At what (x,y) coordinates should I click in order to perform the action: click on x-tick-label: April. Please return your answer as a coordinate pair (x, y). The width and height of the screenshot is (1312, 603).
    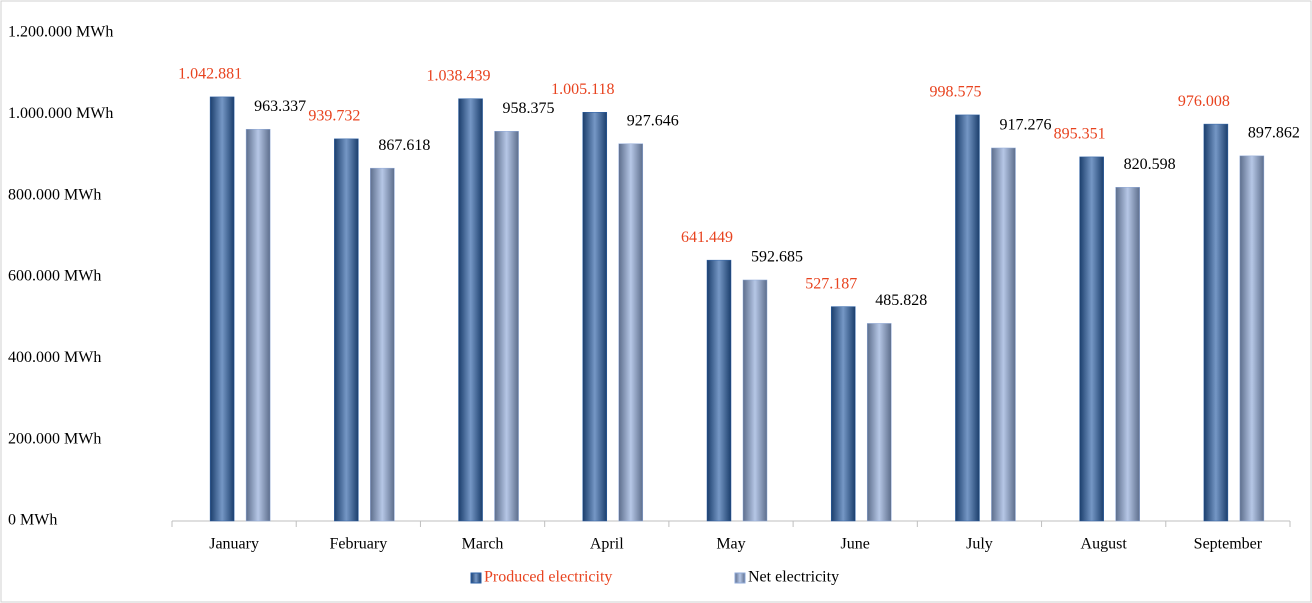
    Looking at the image, I should click on (607, 544).